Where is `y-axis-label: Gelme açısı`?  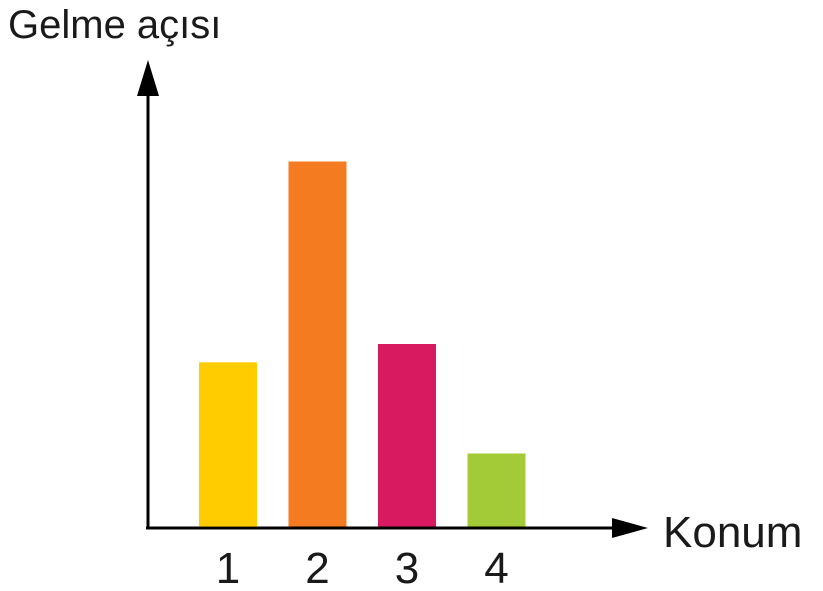 y-axis-label: Gelme açısı is located at coordinates (114, 25).